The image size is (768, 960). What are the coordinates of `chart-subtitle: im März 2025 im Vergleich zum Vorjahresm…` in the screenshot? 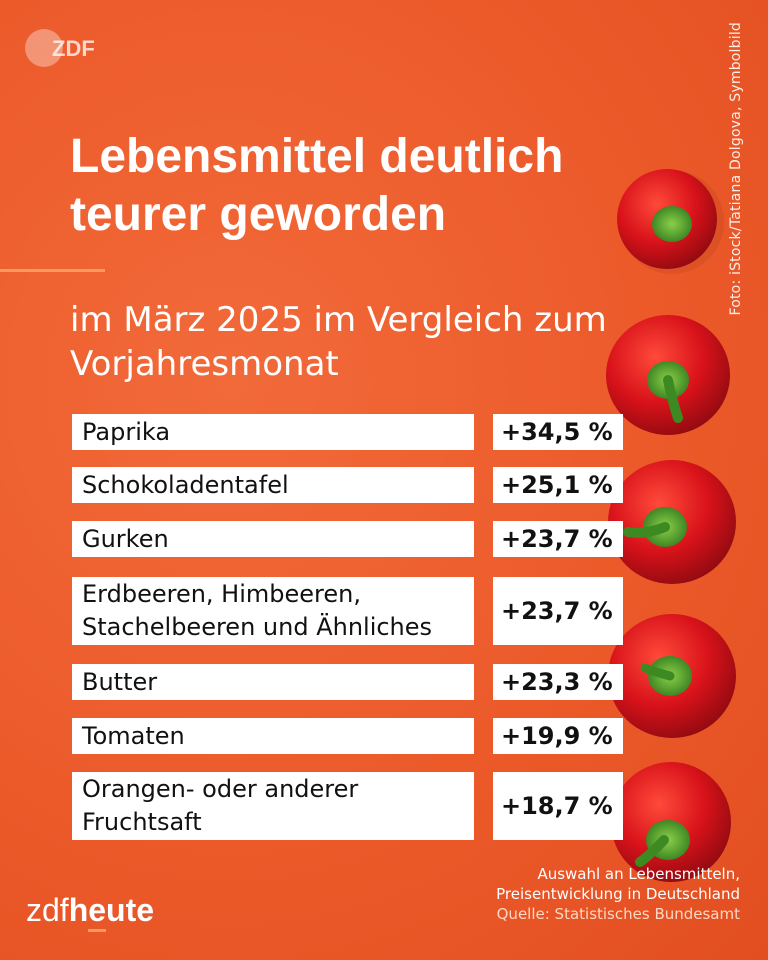 It's located at (338, 342).